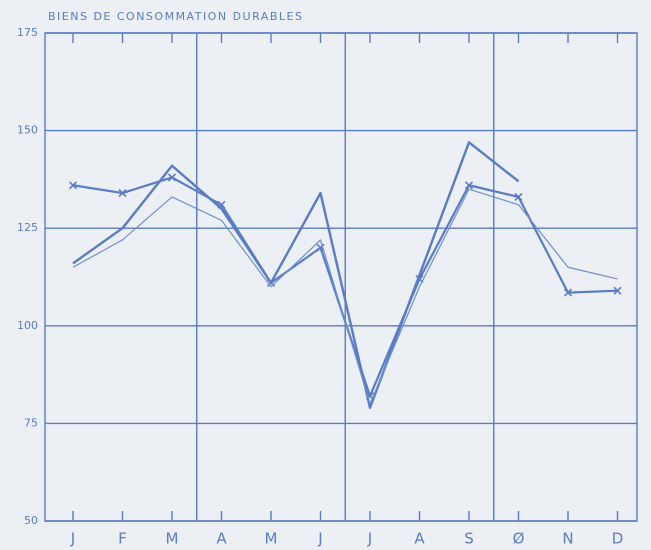 This screenshot has height=550, width=651. I want to click on y-tick-label: 75, so click(31, 422).